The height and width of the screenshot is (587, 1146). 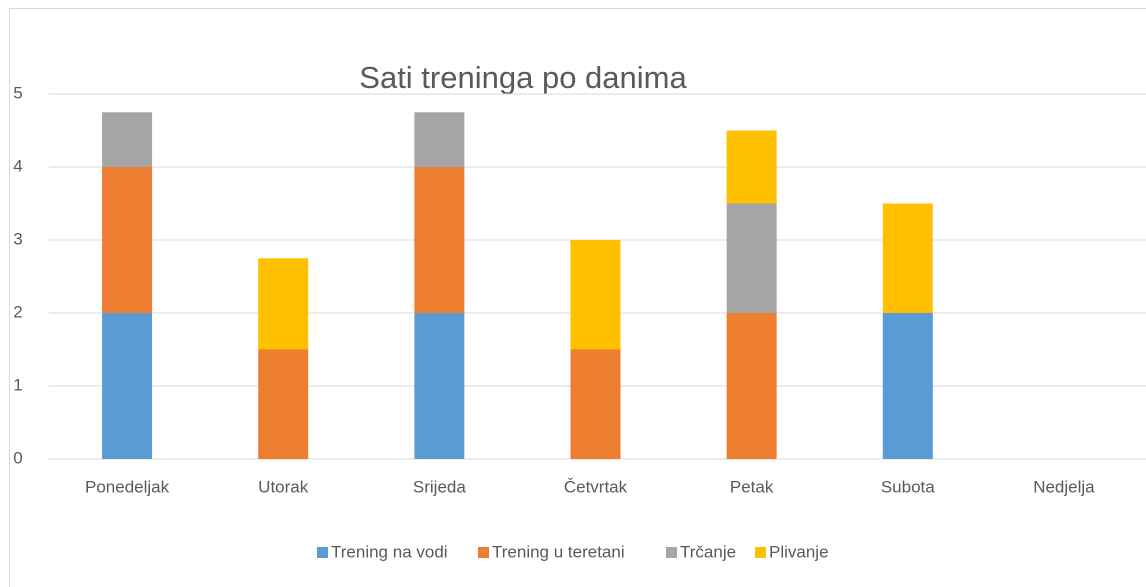 What do you see at coordinates (908, 486) in the screenshot?
I see `x-tick-label: Subota` at bounding box center [908, 486].